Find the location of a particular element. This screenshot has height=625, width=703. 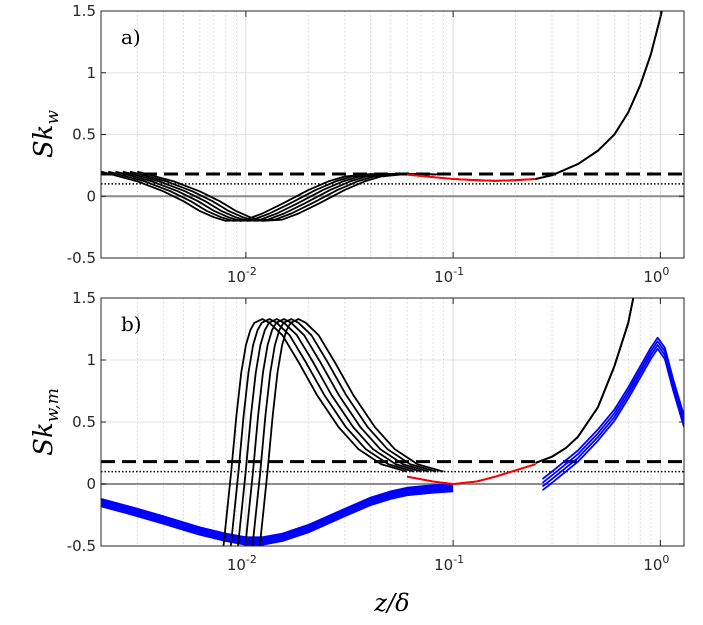

panel-b-ylabel: Skw,m is located at coordinates (46, 422).